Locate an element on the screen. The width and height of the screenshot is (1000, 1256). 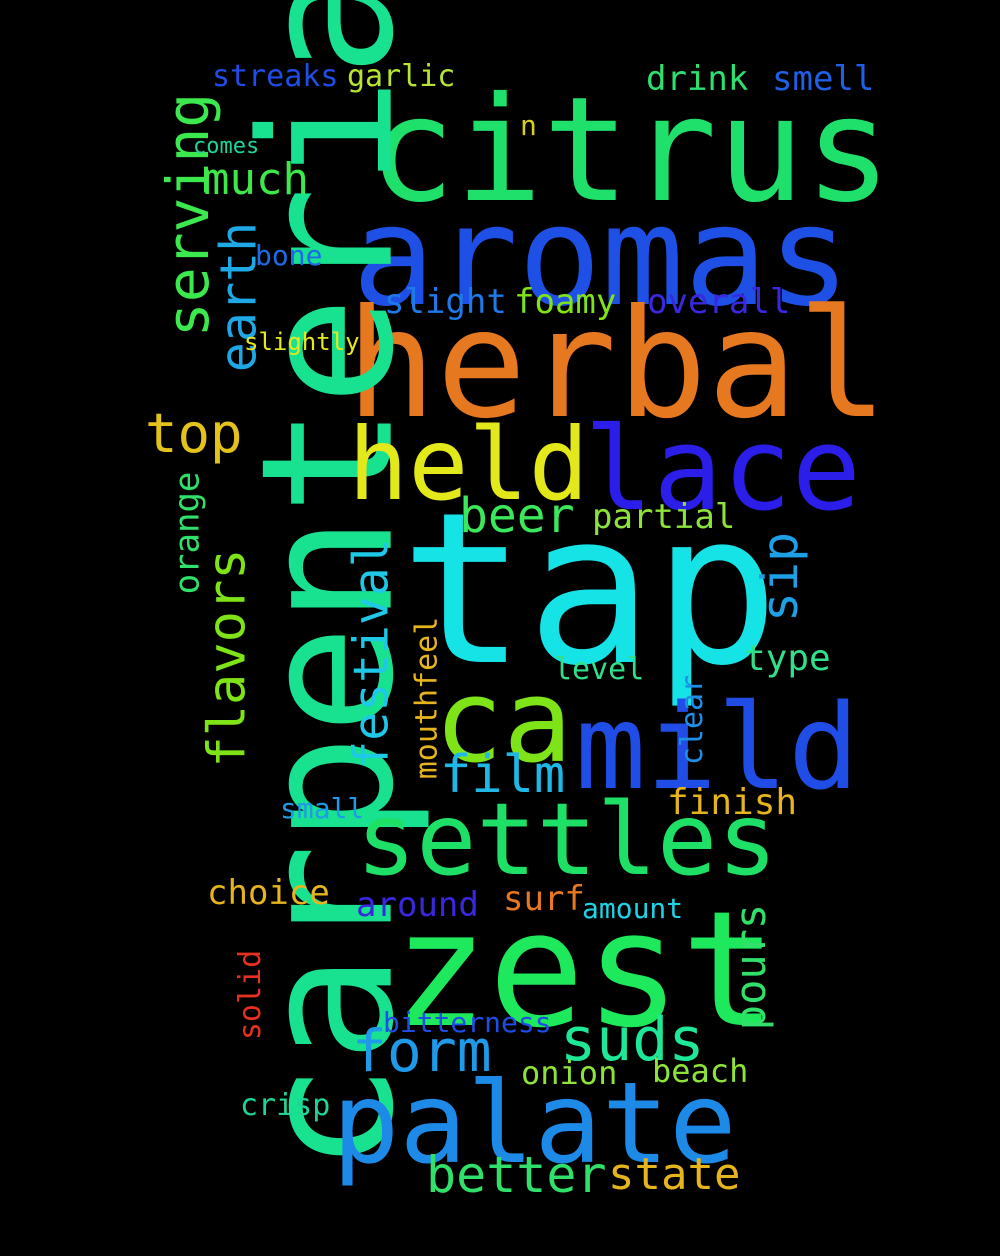
word-better: better is located at coordinates (516, 1175).